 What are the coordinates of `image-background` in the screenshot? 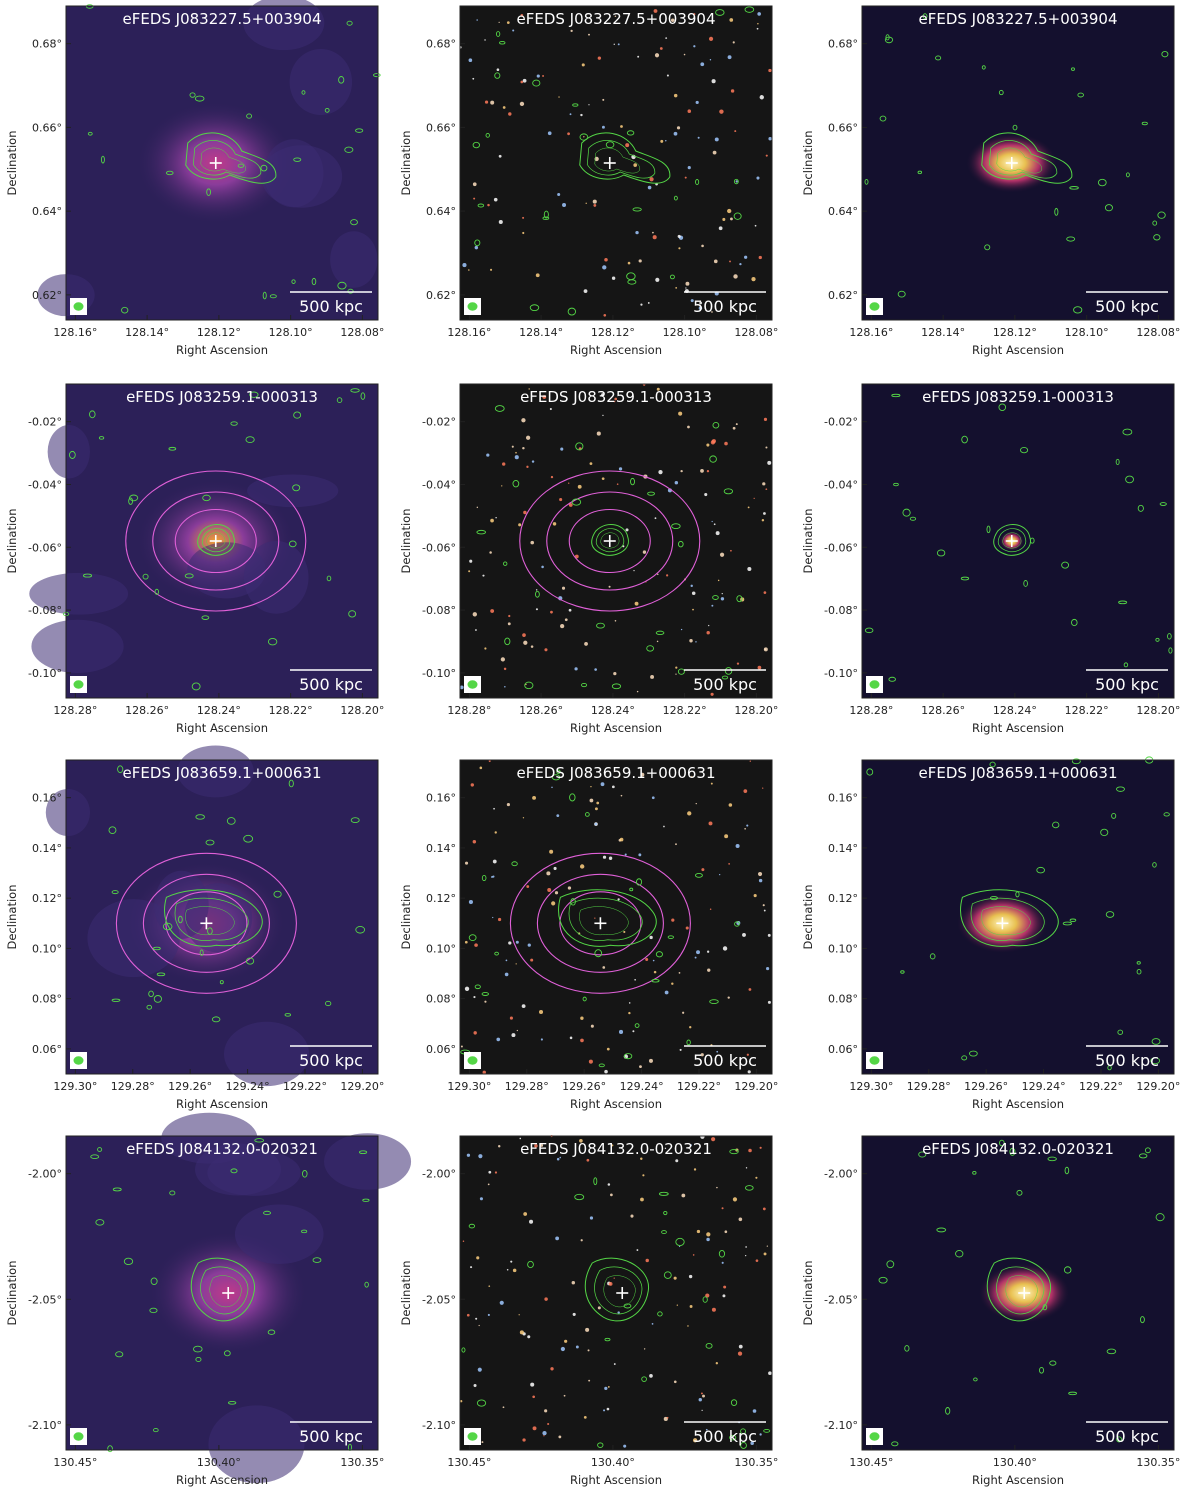 It's located at (616, 1293).